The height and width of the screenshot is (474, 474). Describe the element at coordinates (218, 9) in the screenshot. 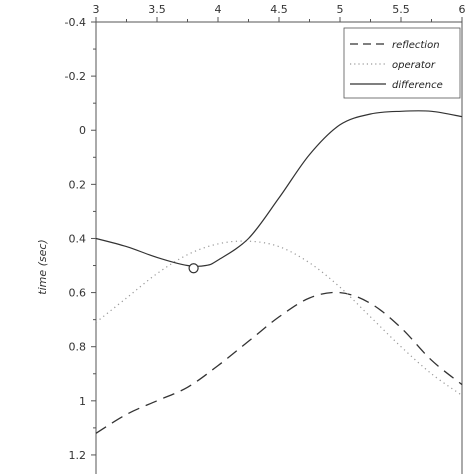

I see `x-tick-label: 4` at that location.